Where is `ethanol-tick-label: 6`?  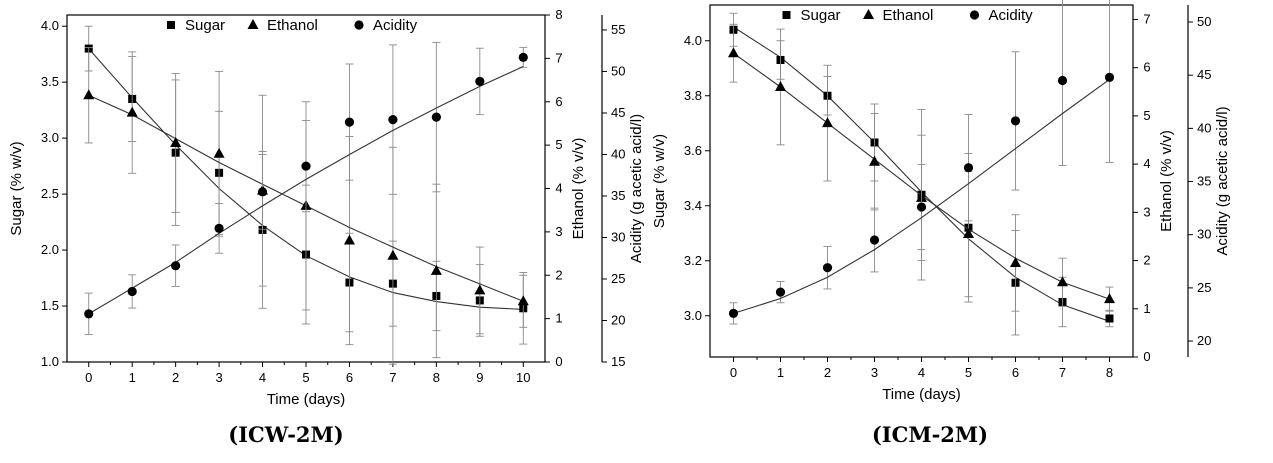
ethanol-tick-label: 6 is located at coordinates (558, 101).